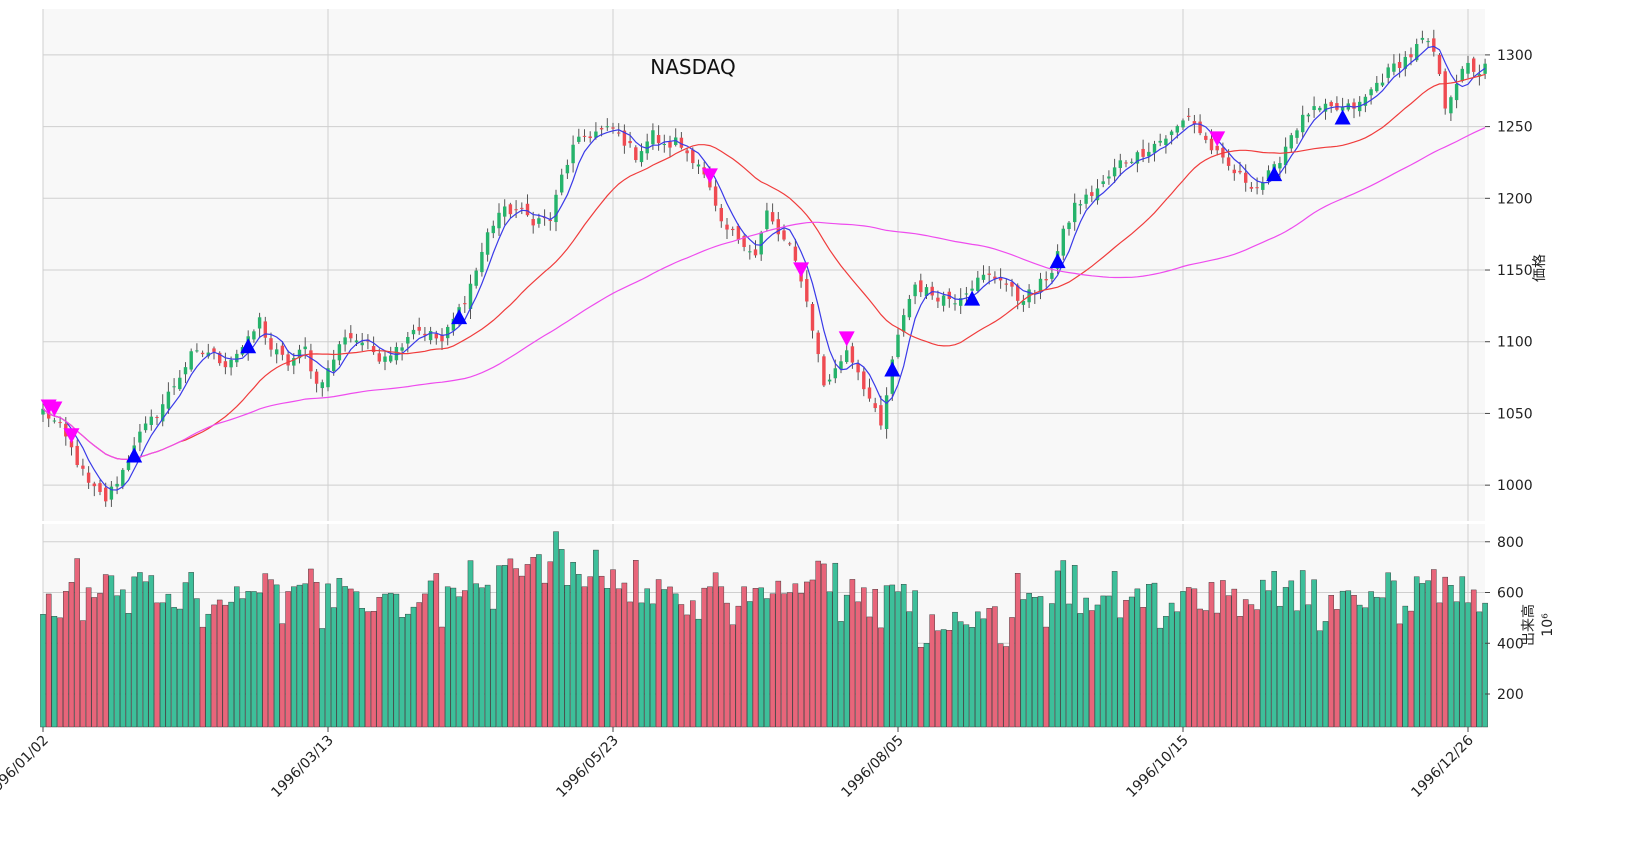 This screenshot has width=1625, height=842. Describe the element at coordinates (1515, 343) in the screenshot. I see `price-tick-label: 1100` at that location.